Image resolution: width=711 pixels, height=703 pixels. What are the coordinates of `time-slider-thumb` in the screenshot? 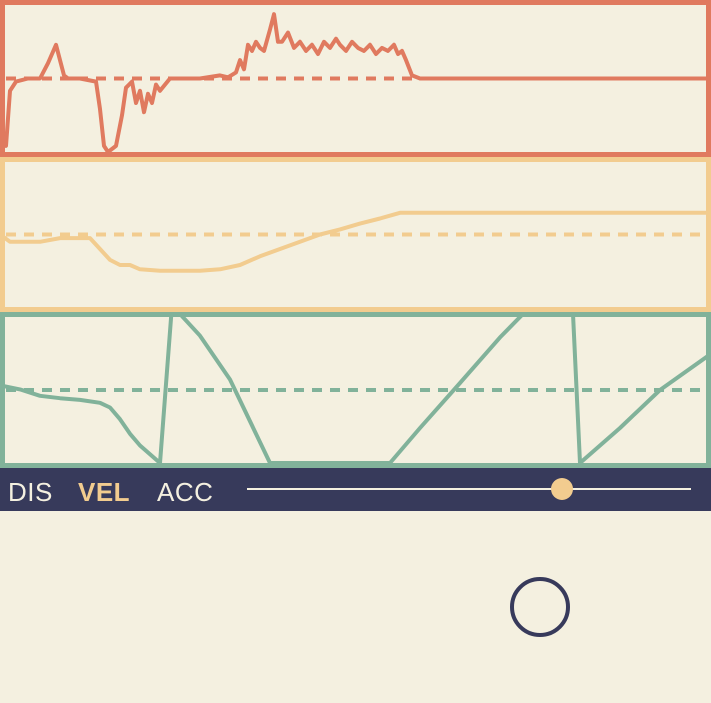 It's located at (562, 489).